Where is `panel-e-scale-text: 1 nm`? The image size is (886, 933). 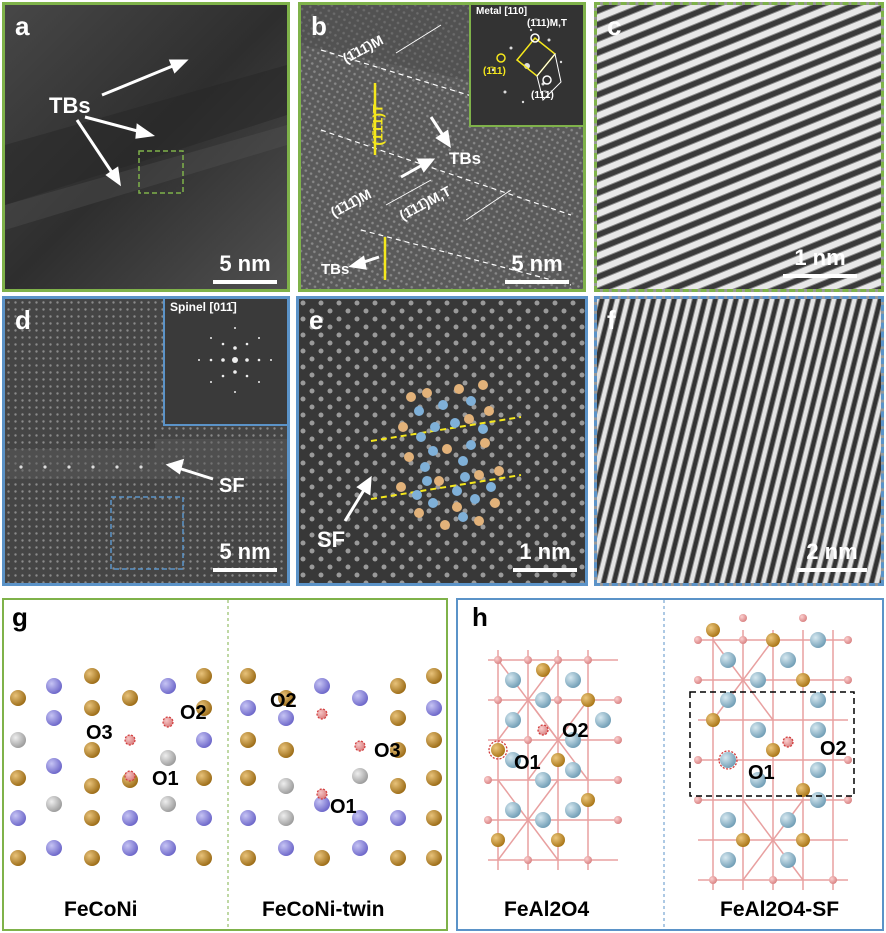 panel-e-scale-text: 1 nm is located at coordinates (545, 551).